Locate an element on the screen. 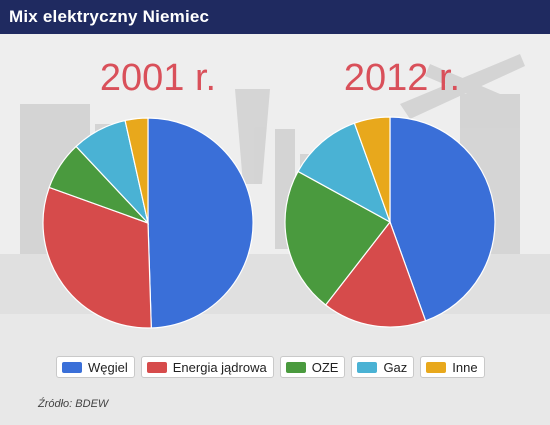 The height and width of the screenshot is (425, 550). legend-label: Energia jądrowa is located at coordinates (219, 367).